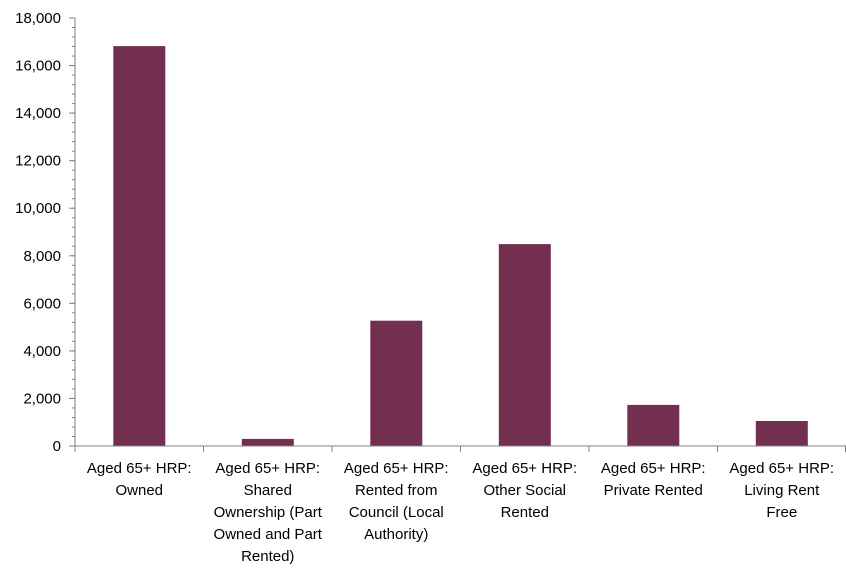 The image size is (846, 583). I want to click on y-tick-label: 16,000, so click(38, 66).